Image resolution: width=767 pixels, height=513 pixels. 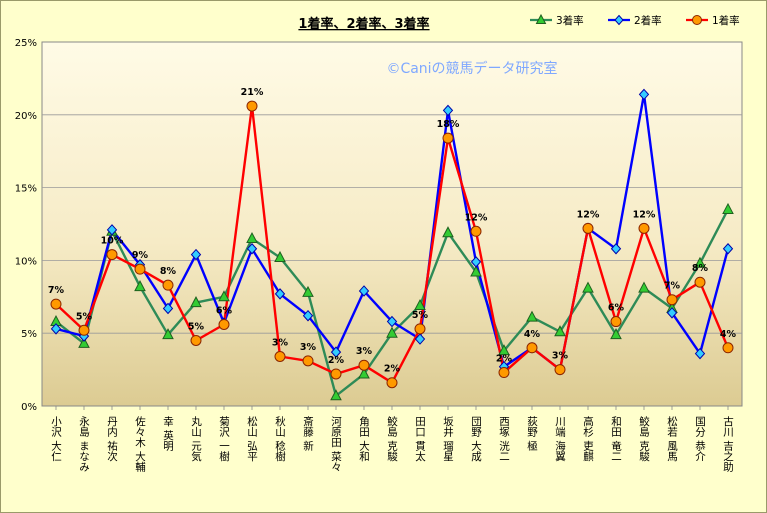 What do you see at coordinates (476, 439) in the screenshot?
I see `x-tick-label: 団野 大成` at bounding box center [476, 439].